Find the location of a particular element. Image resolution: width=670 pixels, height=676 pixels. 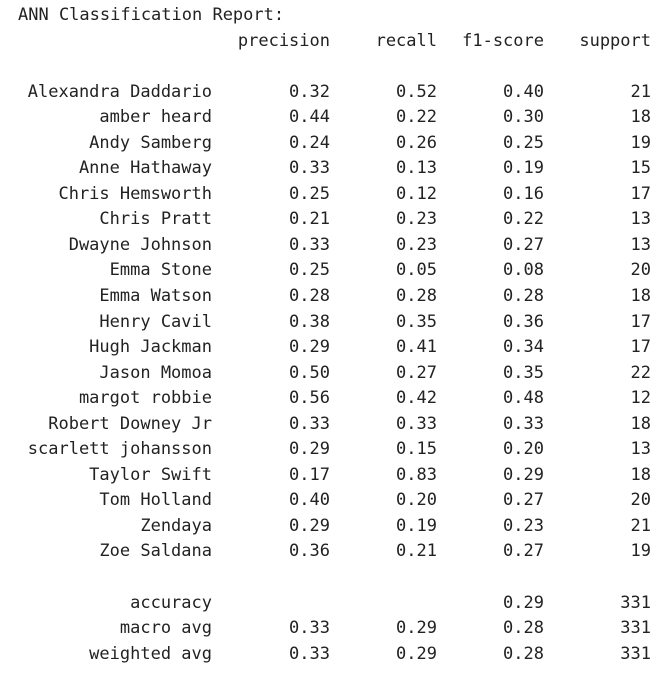

table-row: Tom Holland 0.40 0.20 0.27 20 is located at coordinates (338, 501).